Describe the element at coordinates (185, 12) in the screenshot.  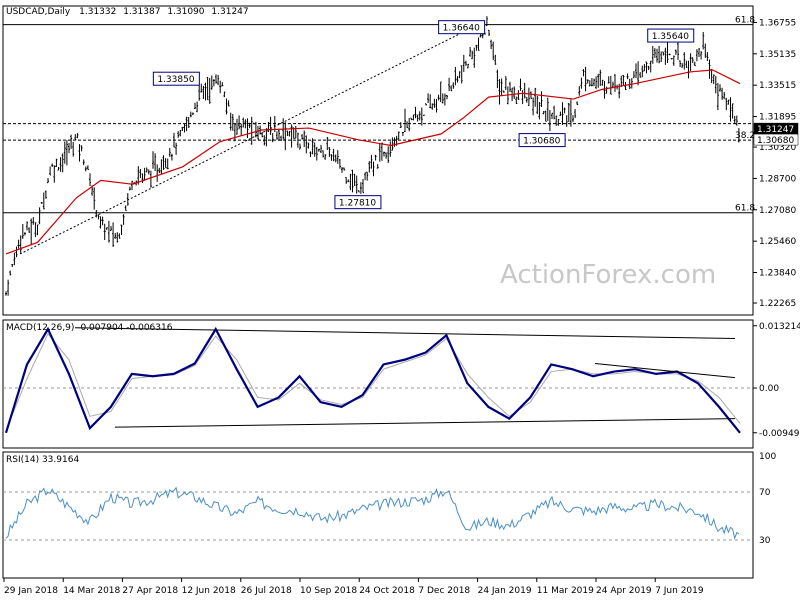
I see `low-value: 1.31090` at that location.